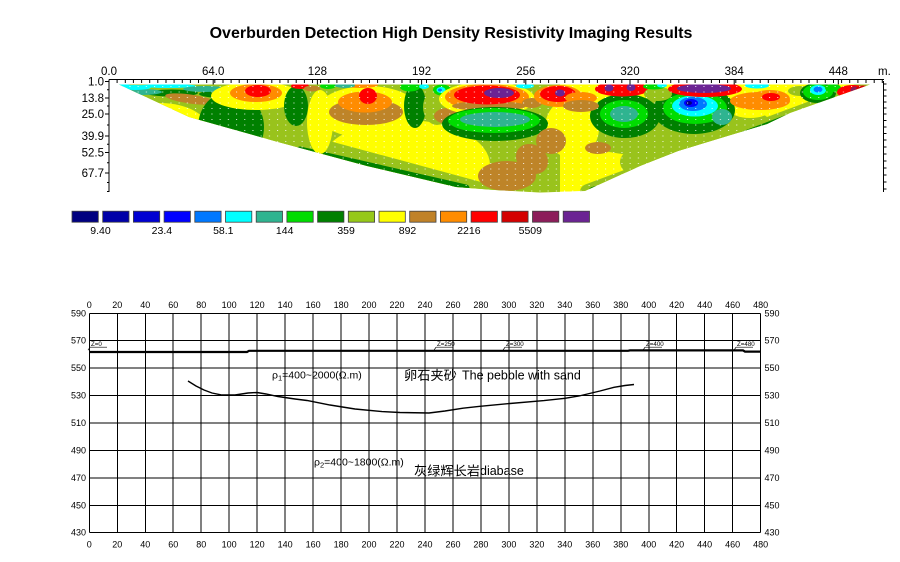 This screenshot has height=562, width=900. I want to click on svg-text: 0.0, so click(109, 72).